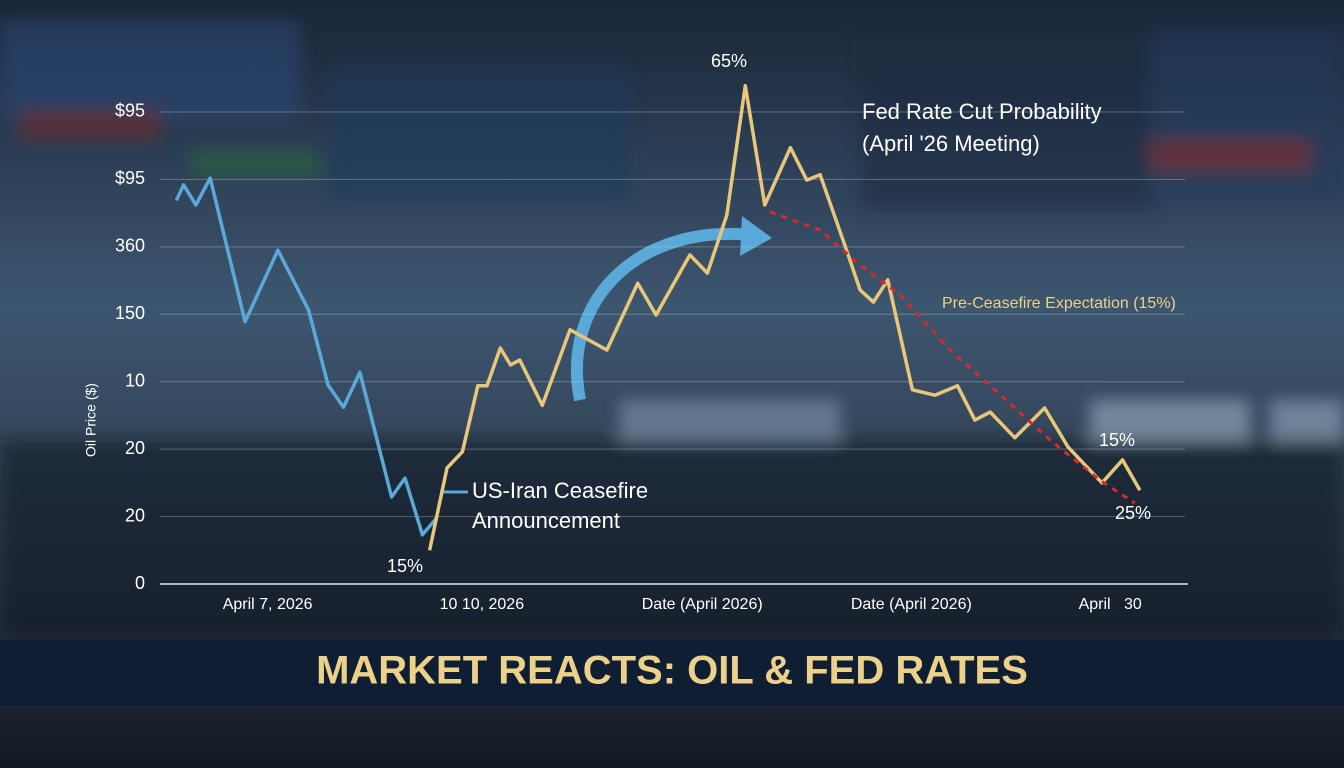 The height and width of the screenshot is (768, 1344). Describe the element at coordinates (1110, 604) in the screenshot. I see `x-tick-label: April 30` at that location.